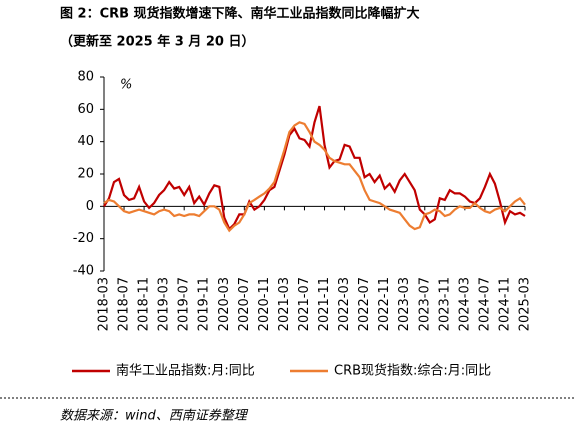  What do you see at coordinates (464, 304) in the screenshot?
I see `x-tick-label: 2024-03` at bounding box center [464, 304].